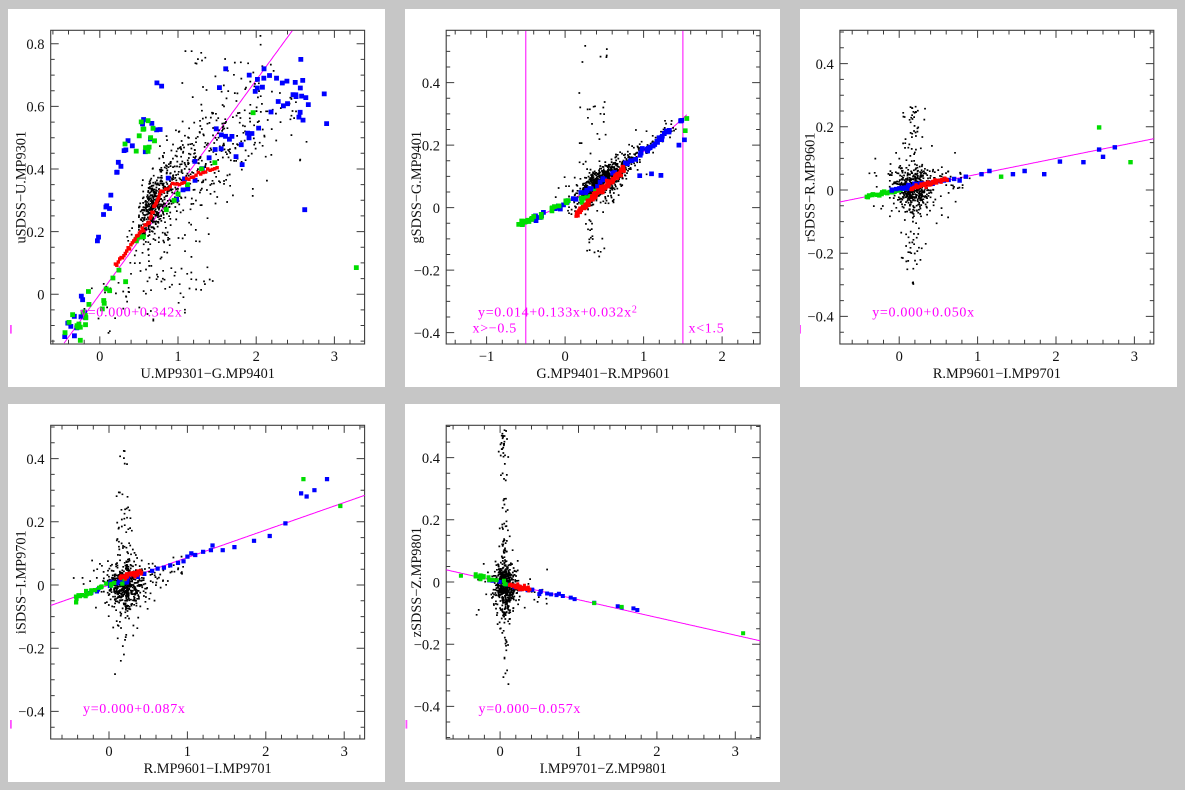  I want to click on svg-text: y=0.000+0.342x, so click(131, 313).